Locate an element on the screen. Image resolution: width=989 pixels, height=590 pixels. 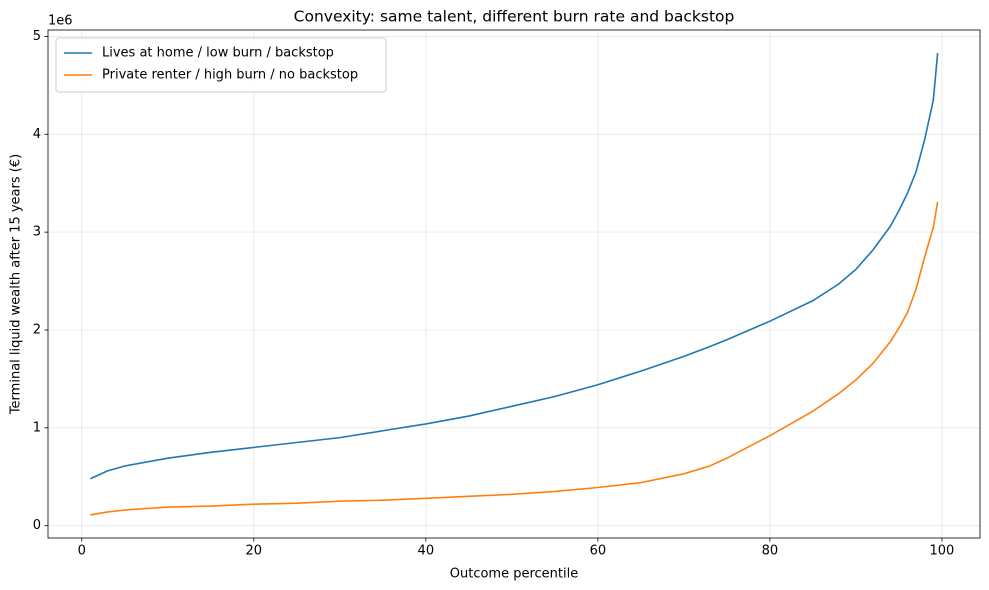
x-tick-label: 0 is located at coordinates (82, 551).